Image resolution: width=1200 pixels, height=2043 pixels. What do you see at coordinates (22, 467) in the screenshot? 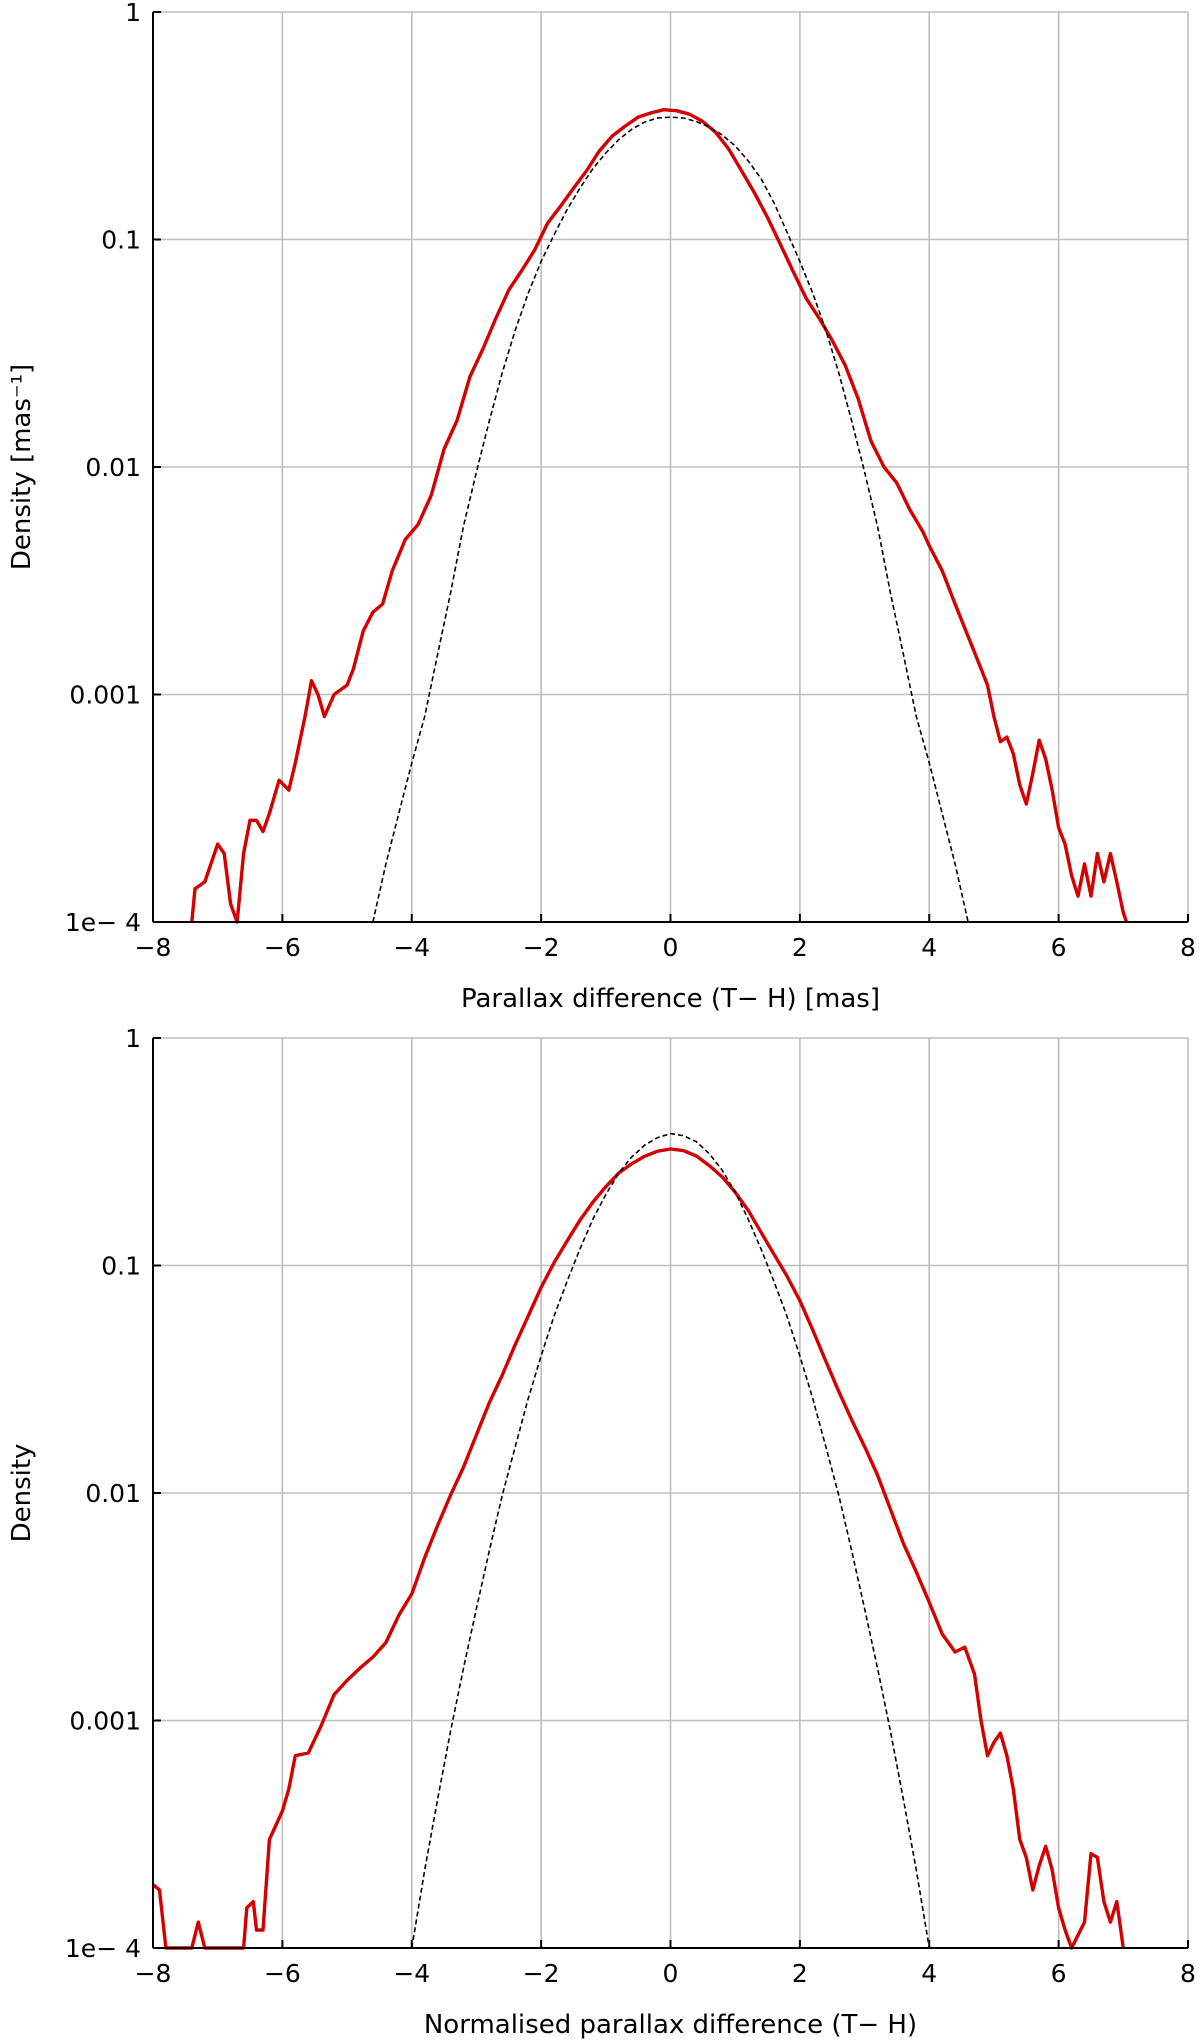
I see `y-axis-title: Density [mas⁻¹]` at bounding box center [22, 467].